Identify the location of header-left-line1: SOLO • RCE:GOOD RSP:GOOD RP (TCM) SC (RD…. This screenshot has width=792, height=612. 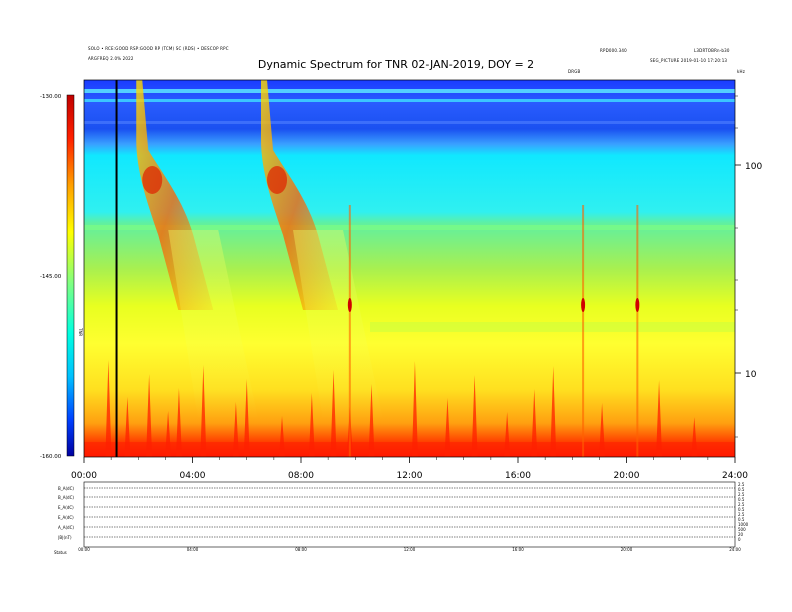
(158, 48).